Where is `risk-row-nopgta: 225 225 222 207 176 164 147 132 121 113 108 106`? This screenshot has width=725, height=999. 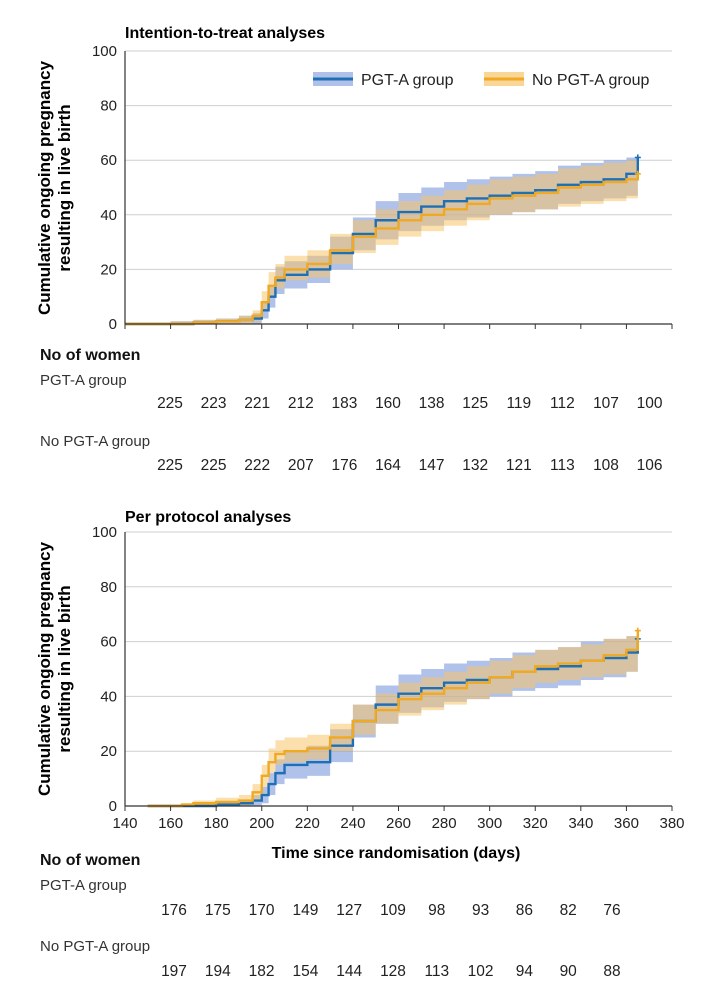 risk-row-nopgta: 225 225 222 207 176 164 147 132 121 113 108 106 is located at coordinates (409, 465).